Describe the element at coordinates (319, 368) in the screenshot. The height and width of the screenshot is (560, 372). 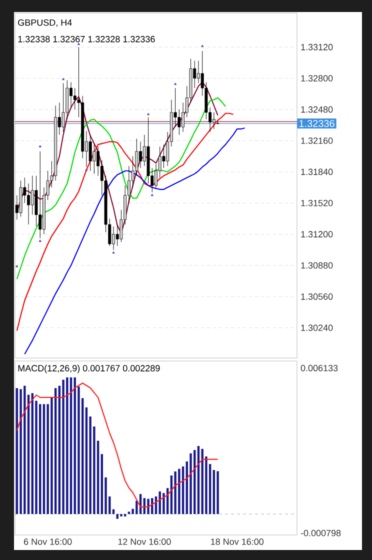
I see `y-tick-label: 0.006133` at that location.